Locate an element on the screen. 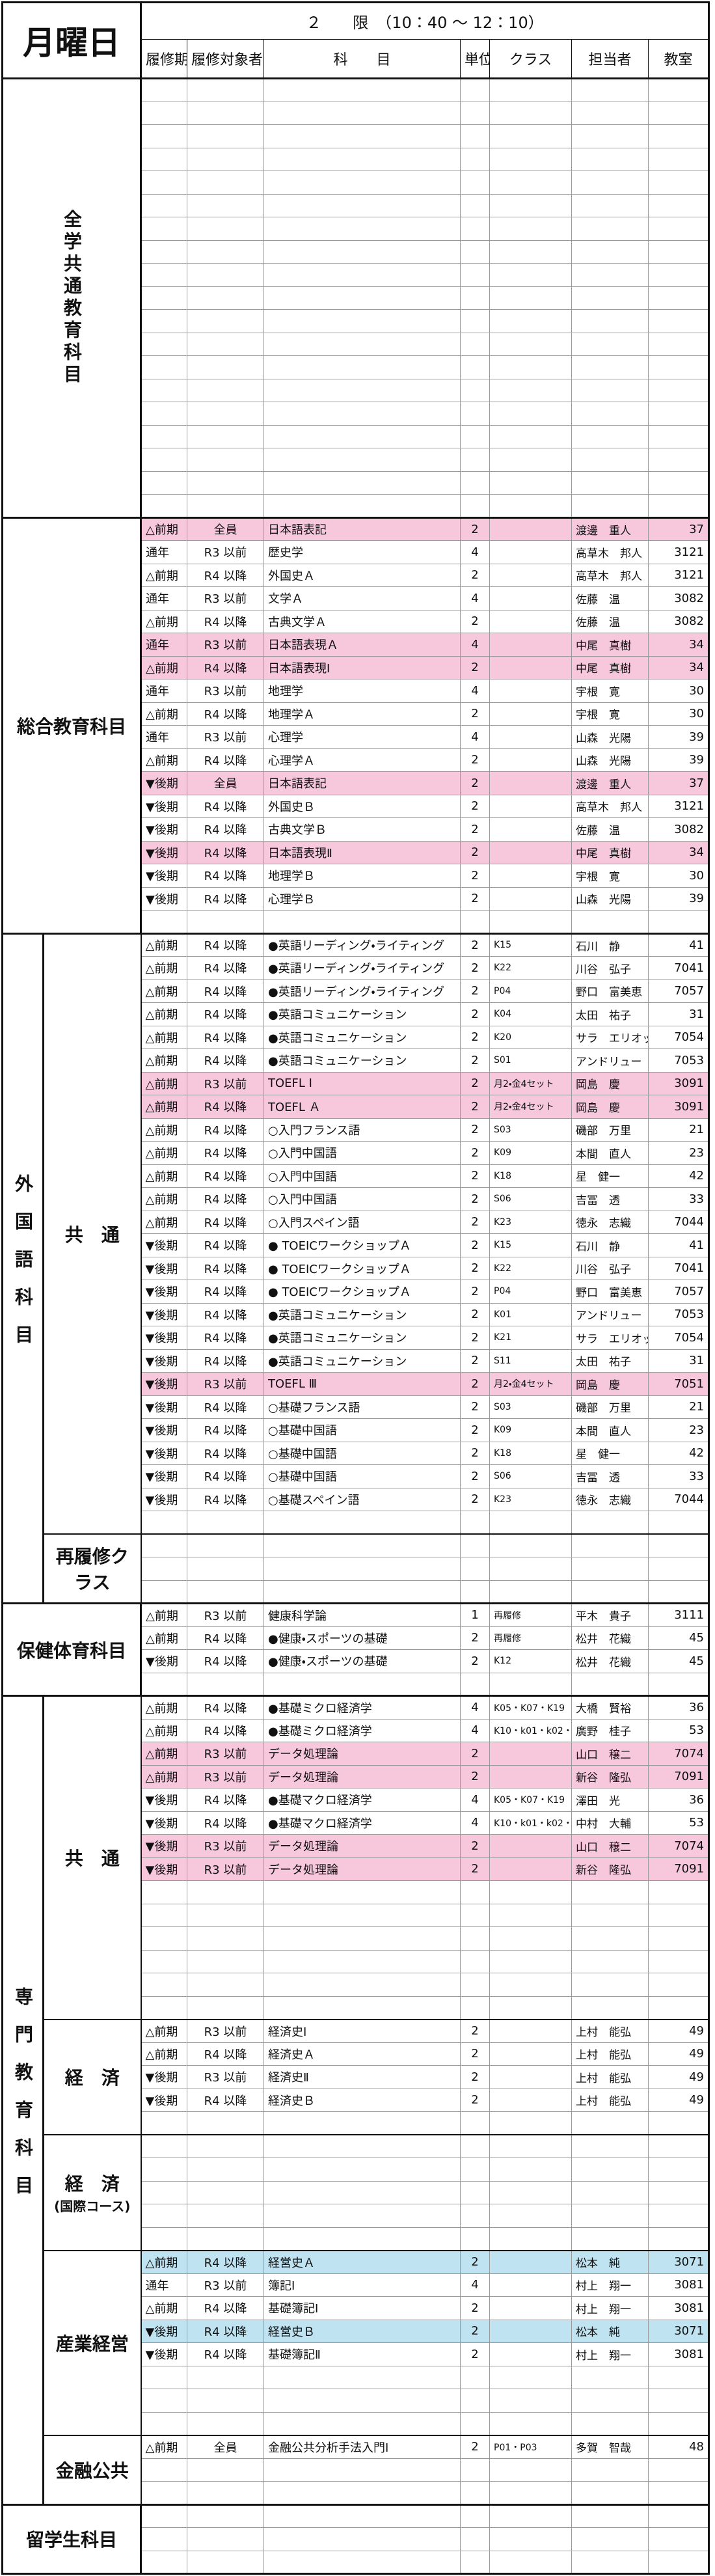  table-row: 通年 R3 以前 日本語表現Ａ 4 中尾 真樹 34 is located at coordinates (357, 645).